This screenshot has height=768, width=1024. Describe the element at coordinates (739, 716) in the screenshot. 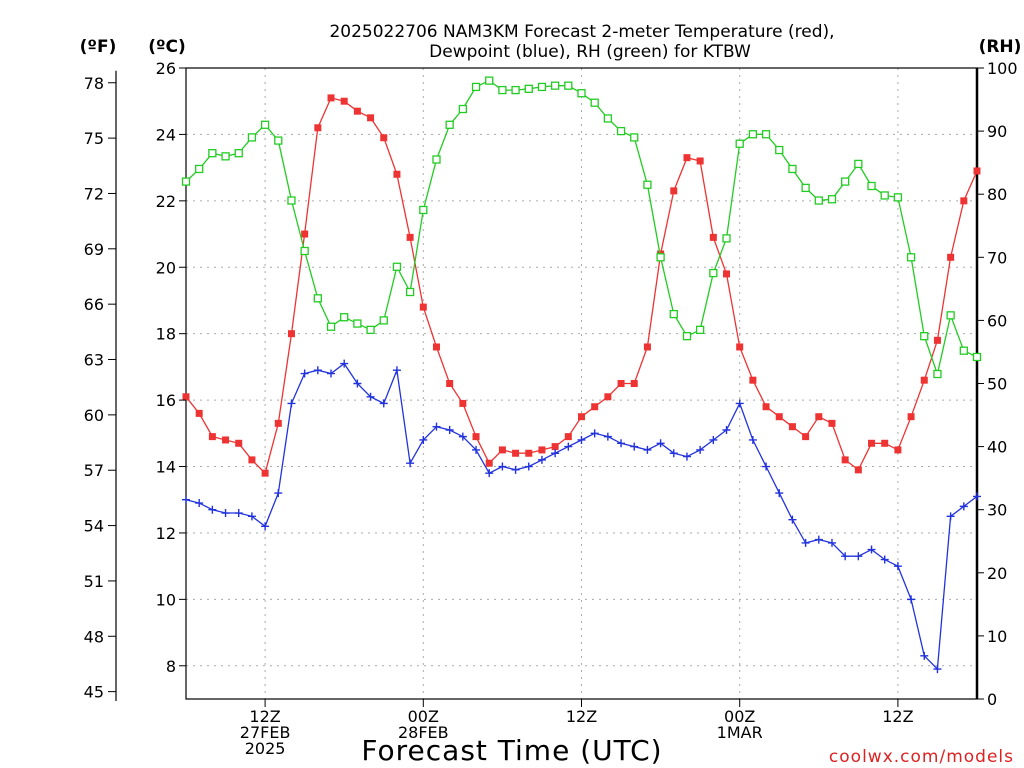

I see `x-tick-label: 00Z` at that location.